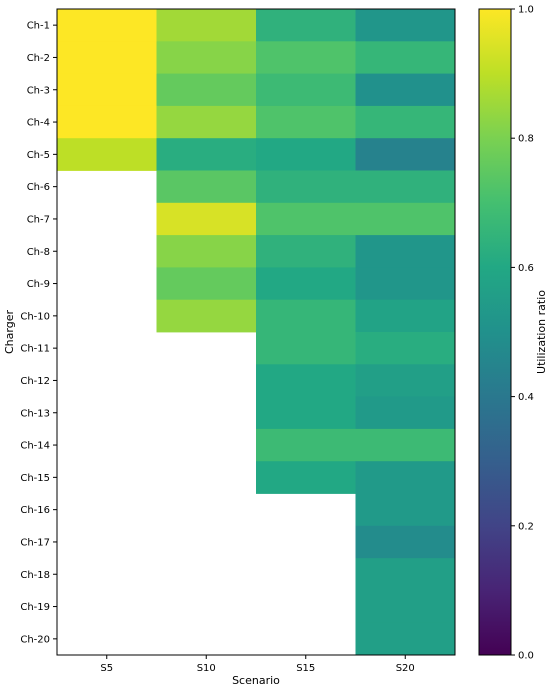 The image size is (550, 688). What do you see at coordinates (405, 668) in the screenshot?
I see `x-tick-label: S20` at bounding box center [405, 668].